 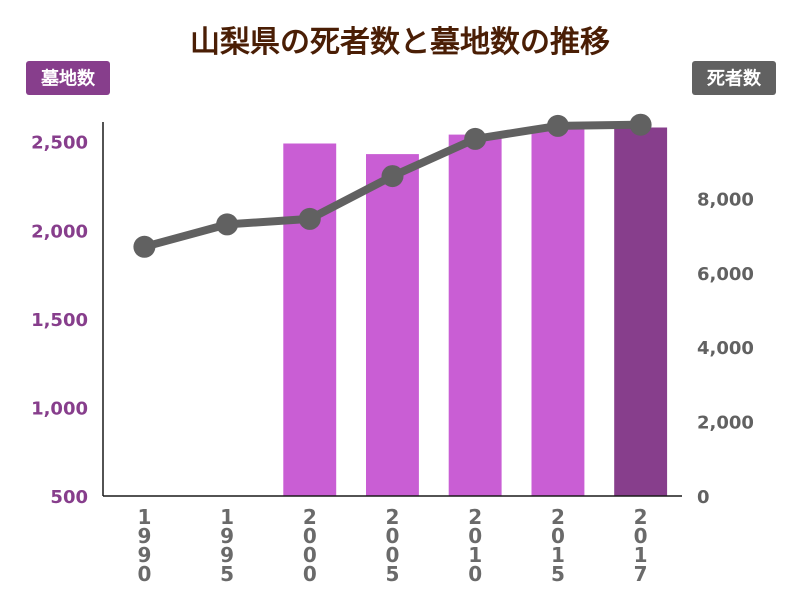 I want to click on right-axis-badge: 死者数, so click(x=734, y=78).